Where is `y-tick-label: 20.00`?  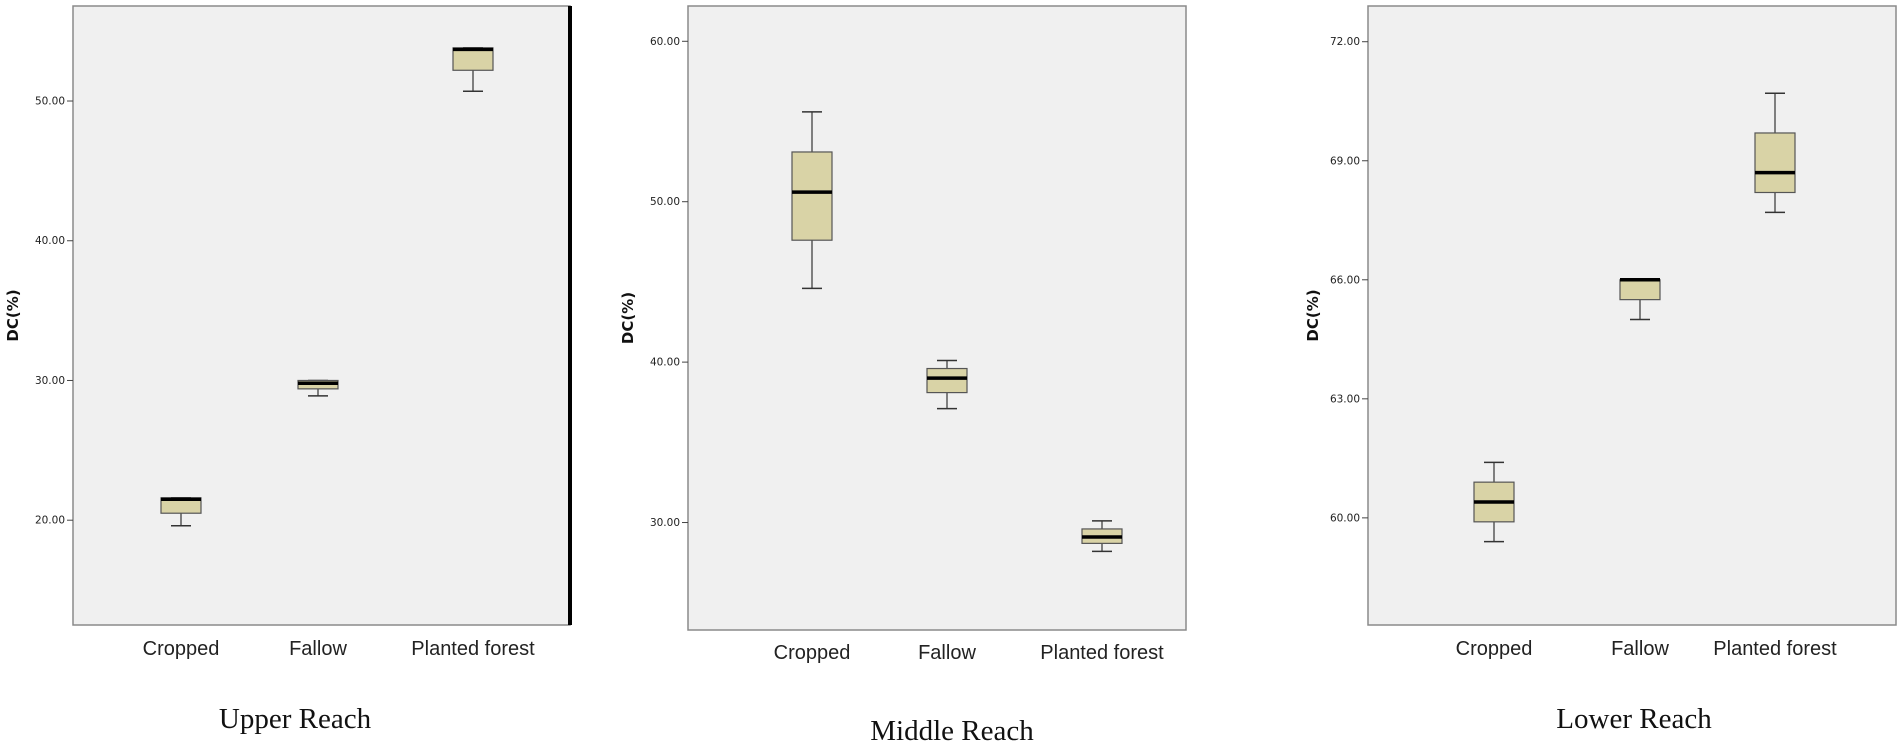 y-tick-label: 20.00 is located at coordinates (50, 521).